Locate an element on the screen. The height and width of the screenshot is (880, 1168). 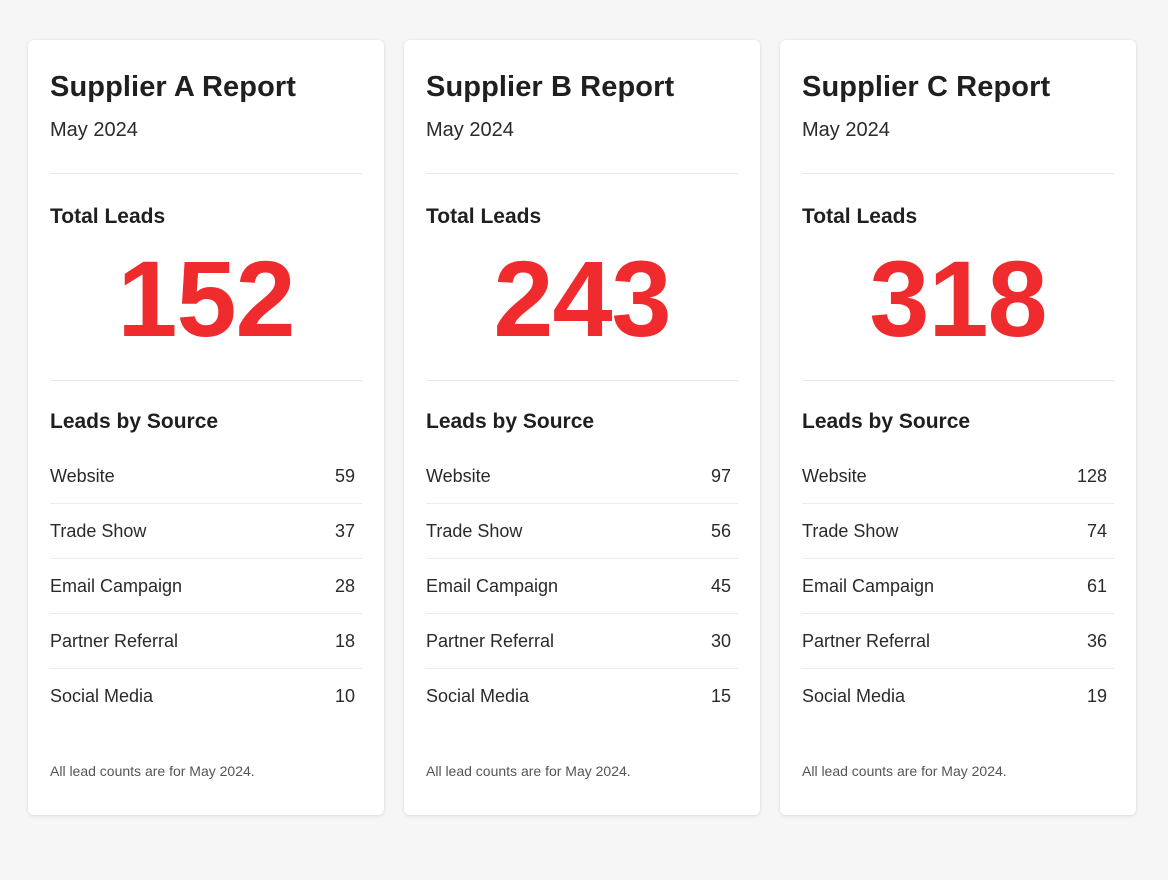
source-count: 15 is located at coordinates (720, 695).